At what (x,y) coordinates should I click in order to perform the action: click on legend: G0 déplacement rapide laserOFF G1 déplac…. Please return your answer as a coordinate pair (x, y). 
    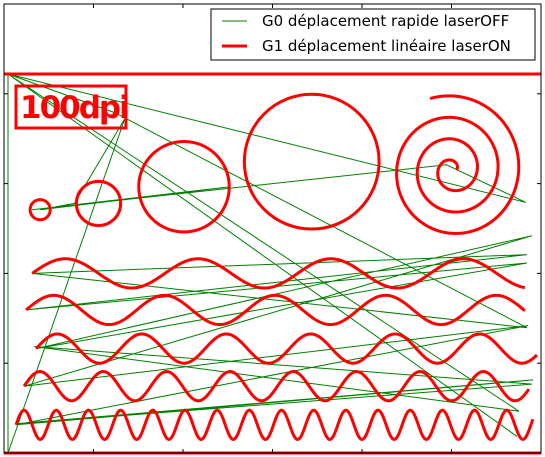
    Looking at the image, I should click on (373, 34).